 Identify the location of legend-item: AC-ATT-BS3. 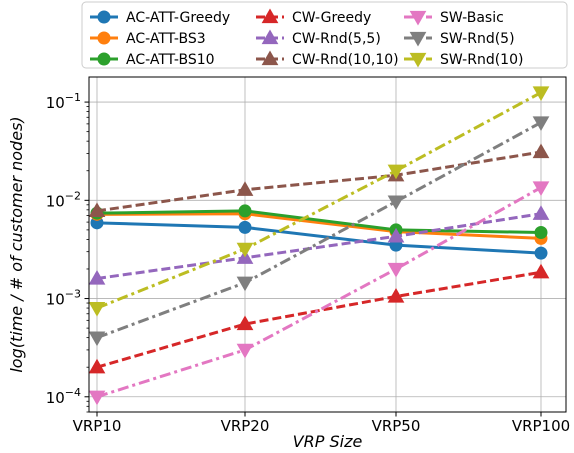
(148, 39).